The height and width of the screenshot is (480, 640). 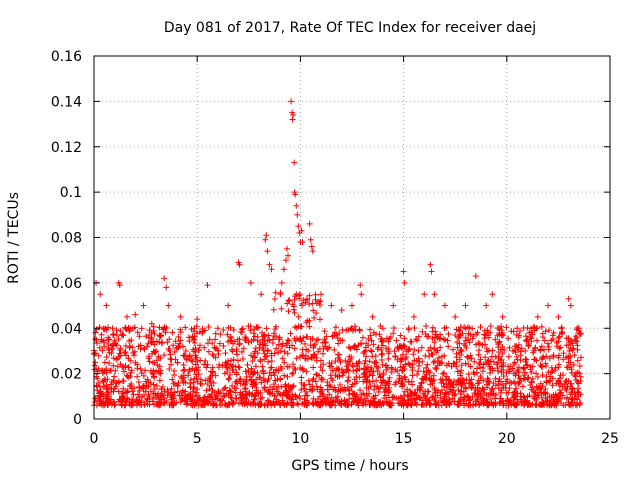 I want to click on x-tick-label: 25, so click(x=610, y=439).